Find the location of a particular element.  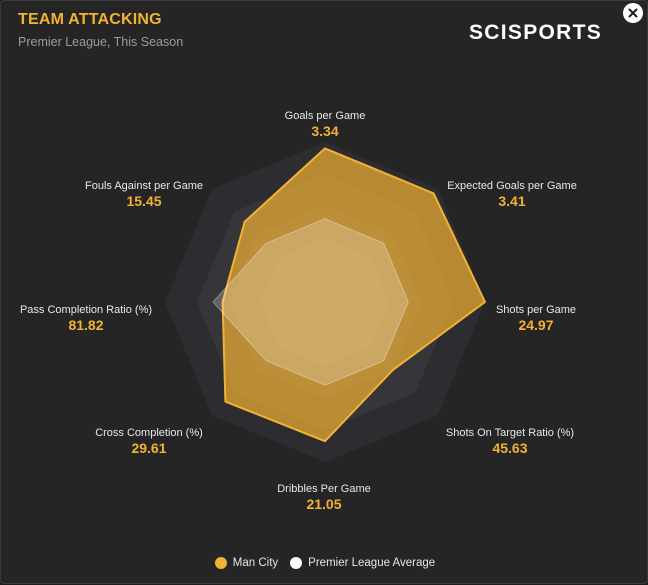

axis-label: Goals per Game is located at coordinates (325, 116).